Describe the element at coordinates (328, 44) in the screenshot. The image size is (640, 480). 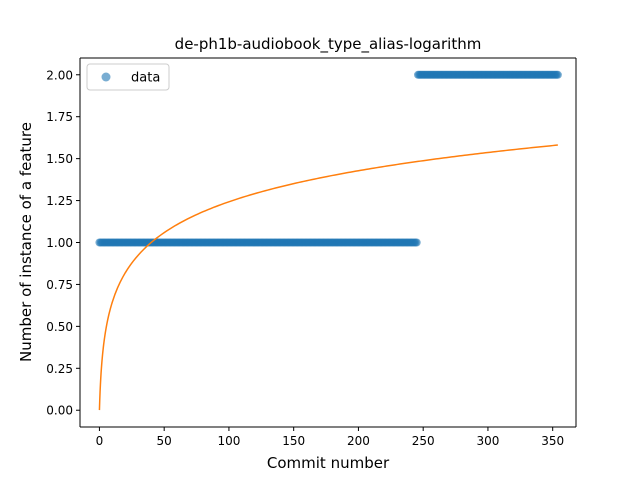
I see `chart-title: de-ph1b-audiobook_type_alias-logarithm` at that location.